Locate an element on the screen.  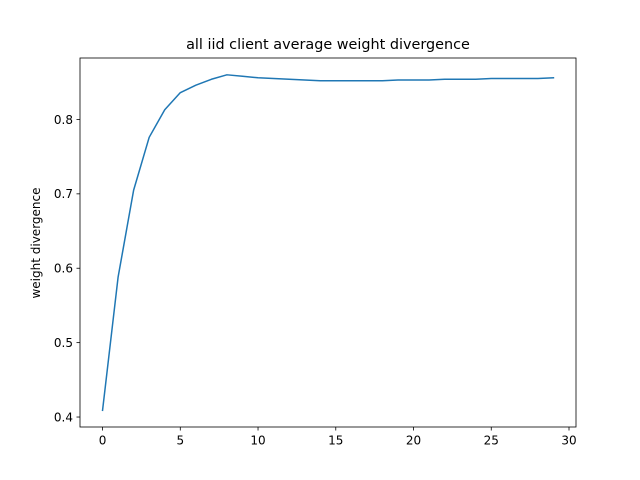
y-tick-label: 0.7 is located at coordinates (63, 194).